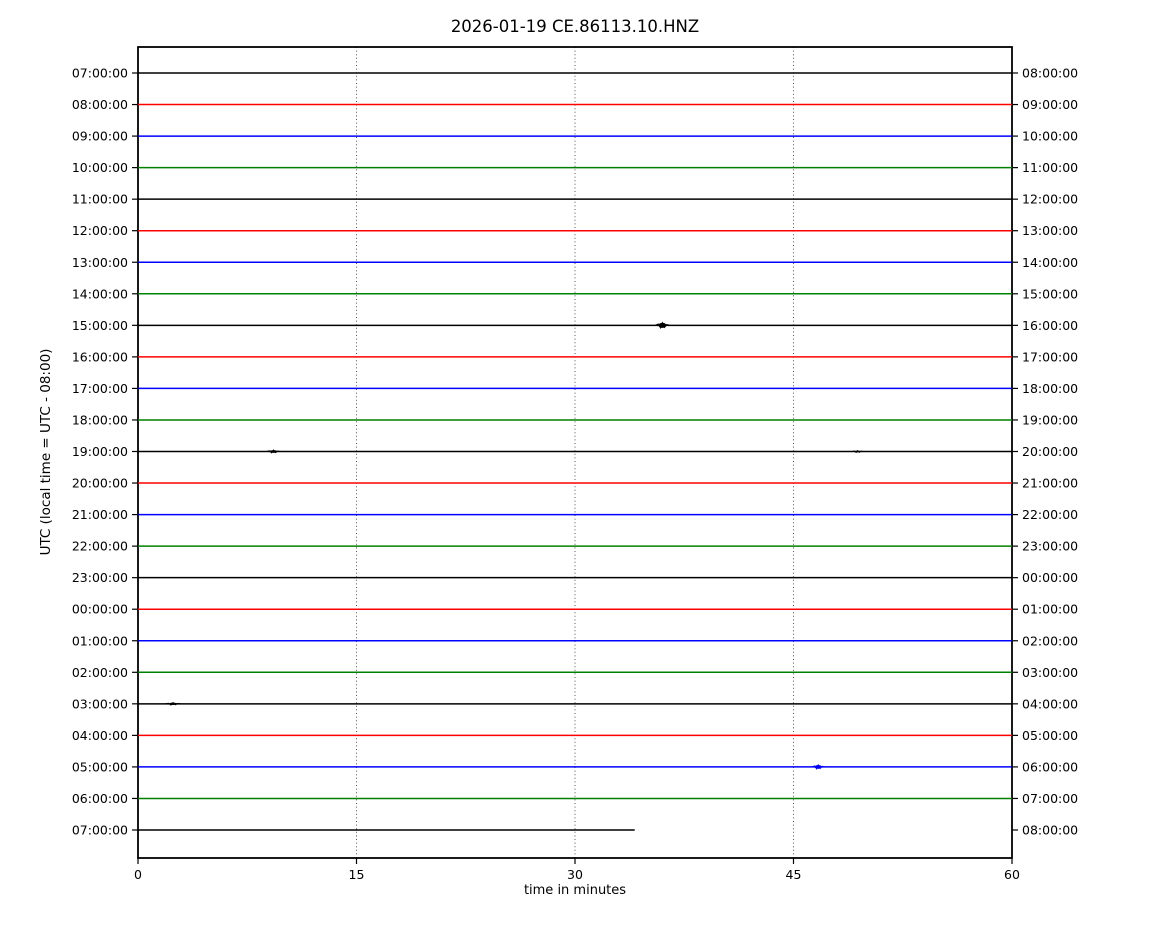 The image size is (1150, 950). Describe the element at coordinates (575, 874) in the screenshot. I see `x-tick-label: 30` at that location.